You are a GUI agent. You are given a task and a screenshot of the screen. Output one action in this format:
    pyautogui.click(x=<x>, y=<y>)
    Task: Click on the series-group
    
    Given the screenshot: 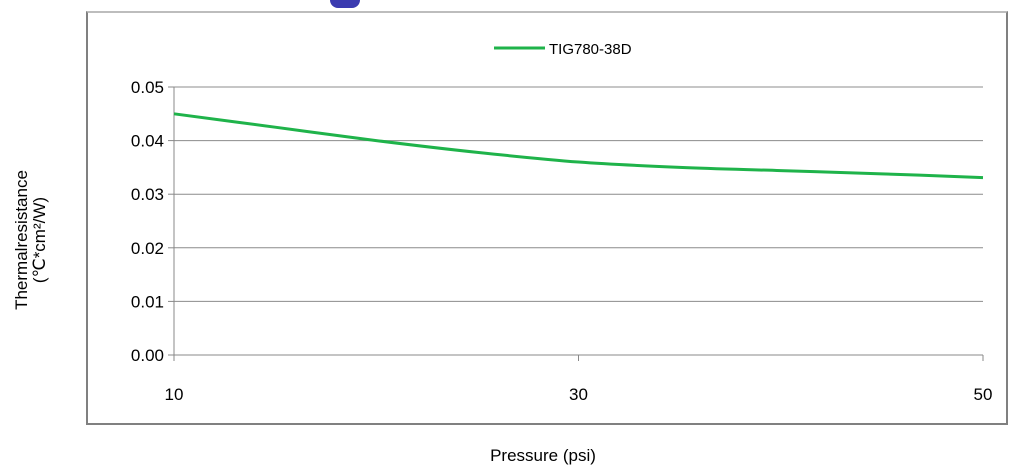 What is the action you would take?
    pyautogui.click(x=578, y=146)
    